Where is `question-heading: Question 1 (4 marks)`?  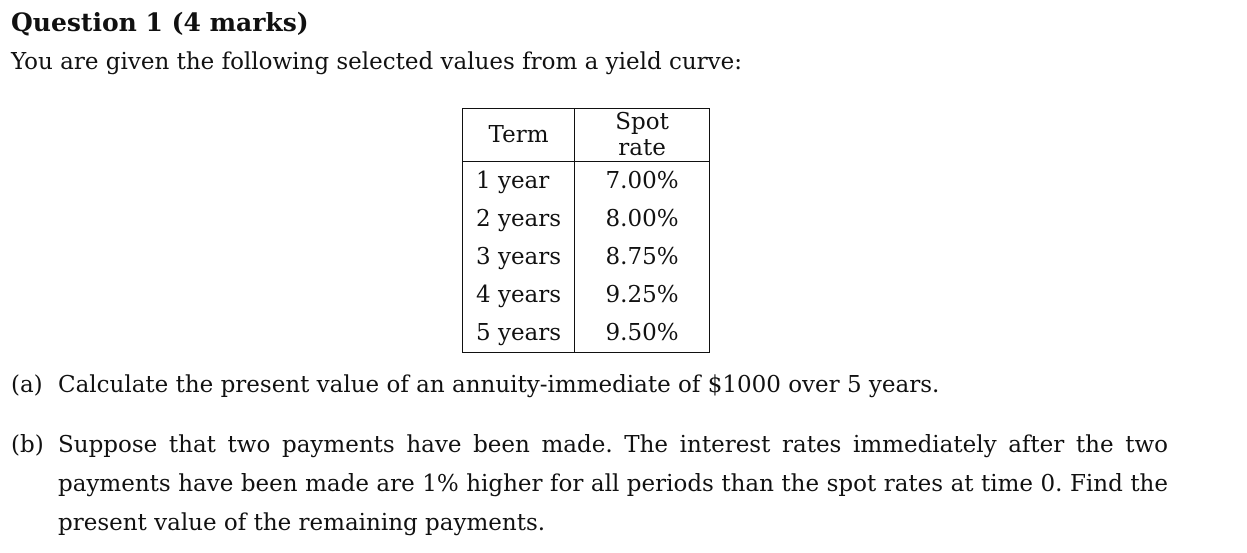
question-heading: Question 1 (4 marks) is located at coordinates (160, 22).